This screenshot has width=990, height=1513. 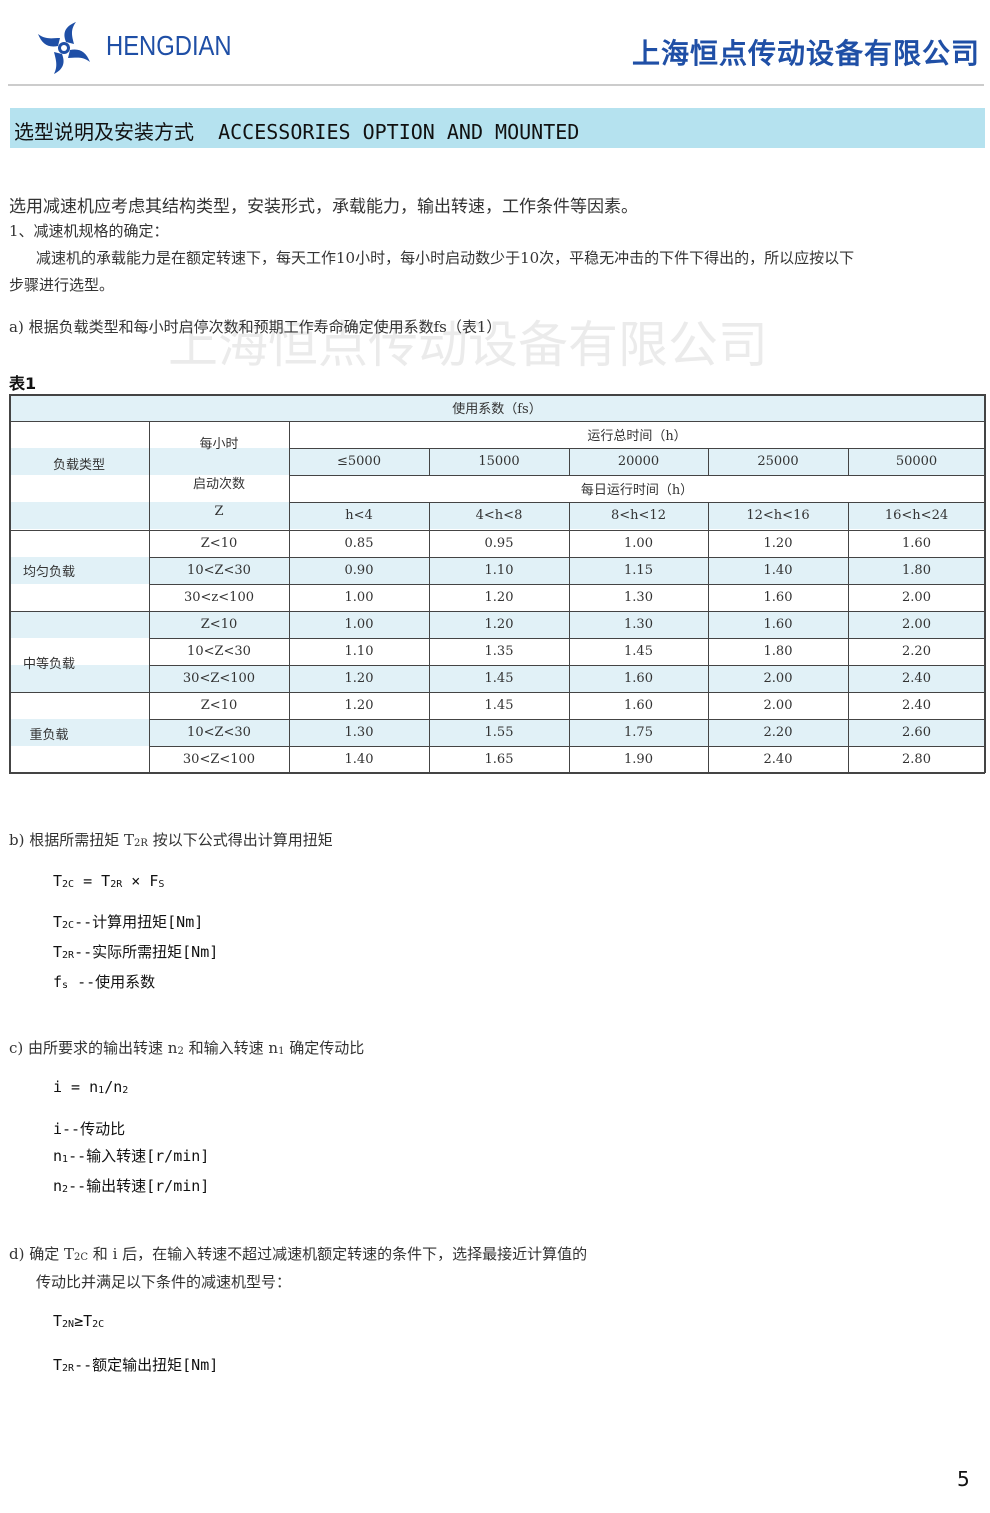 What do you see at coordinates (139, 1186) in the screenshot?
I see `formula-text: --输出转速[r/min]` at bounding box center [139, 1186].